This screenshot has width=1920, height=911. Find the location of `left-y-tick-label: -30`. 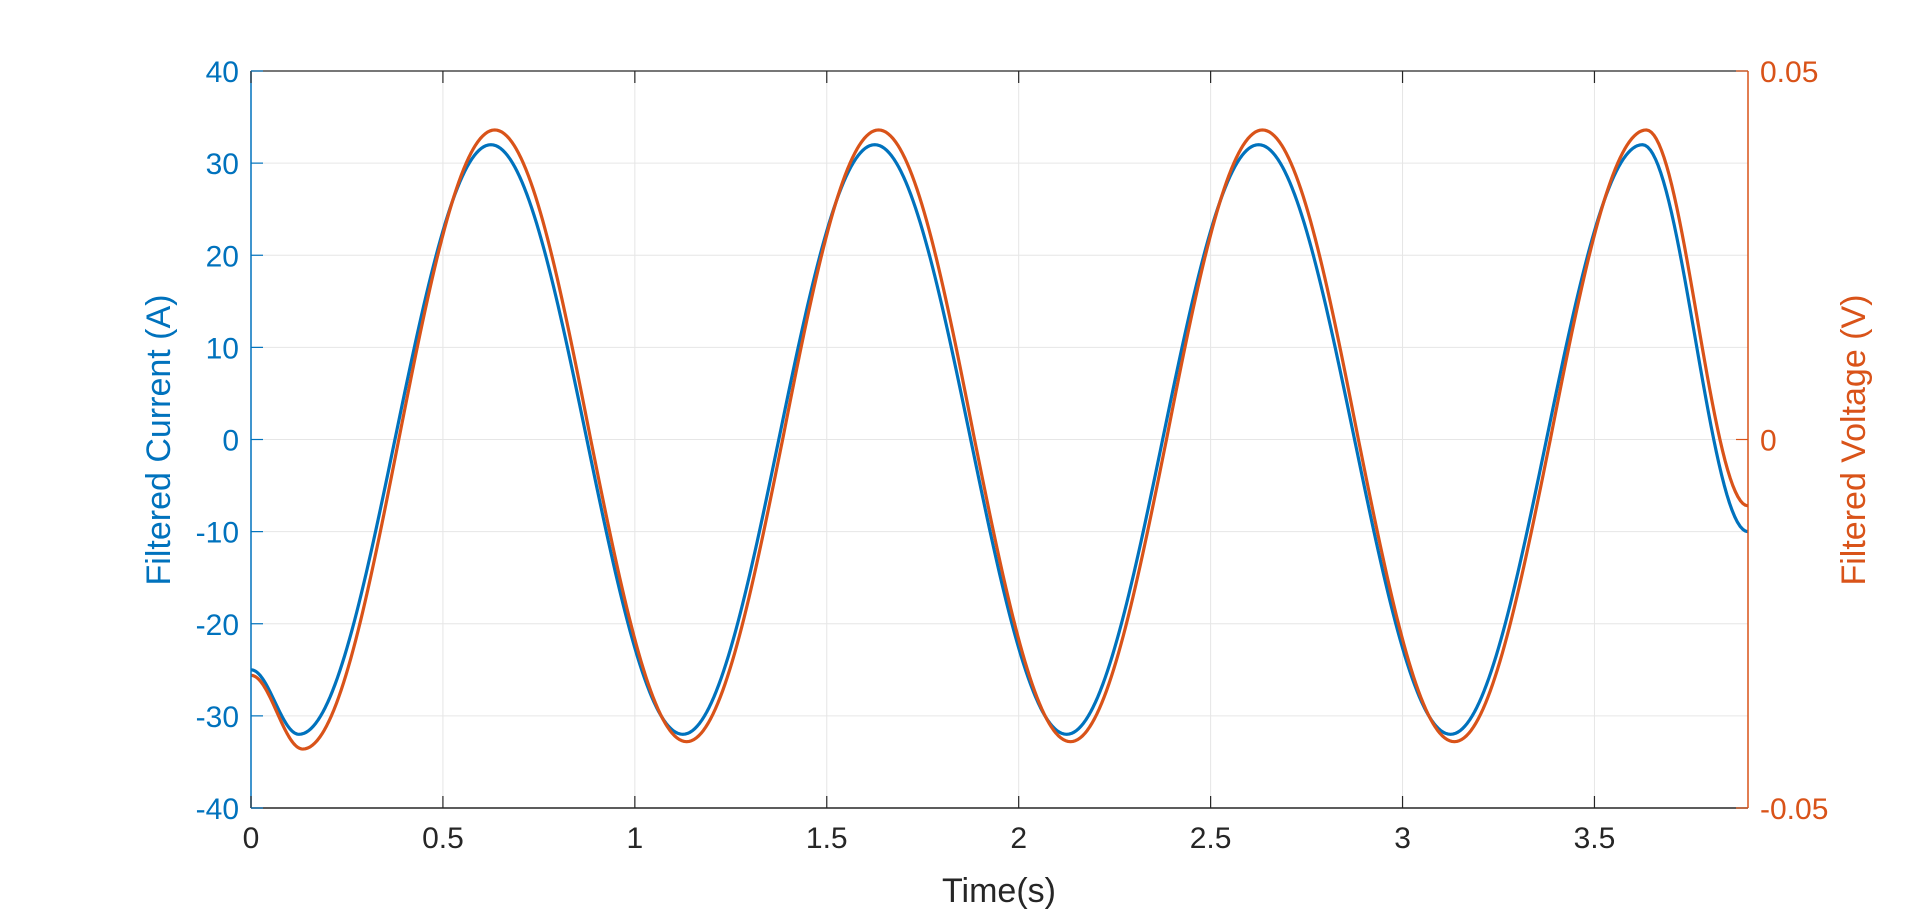

left-y-tick-label: -30 is located at coordinates (217, 717).